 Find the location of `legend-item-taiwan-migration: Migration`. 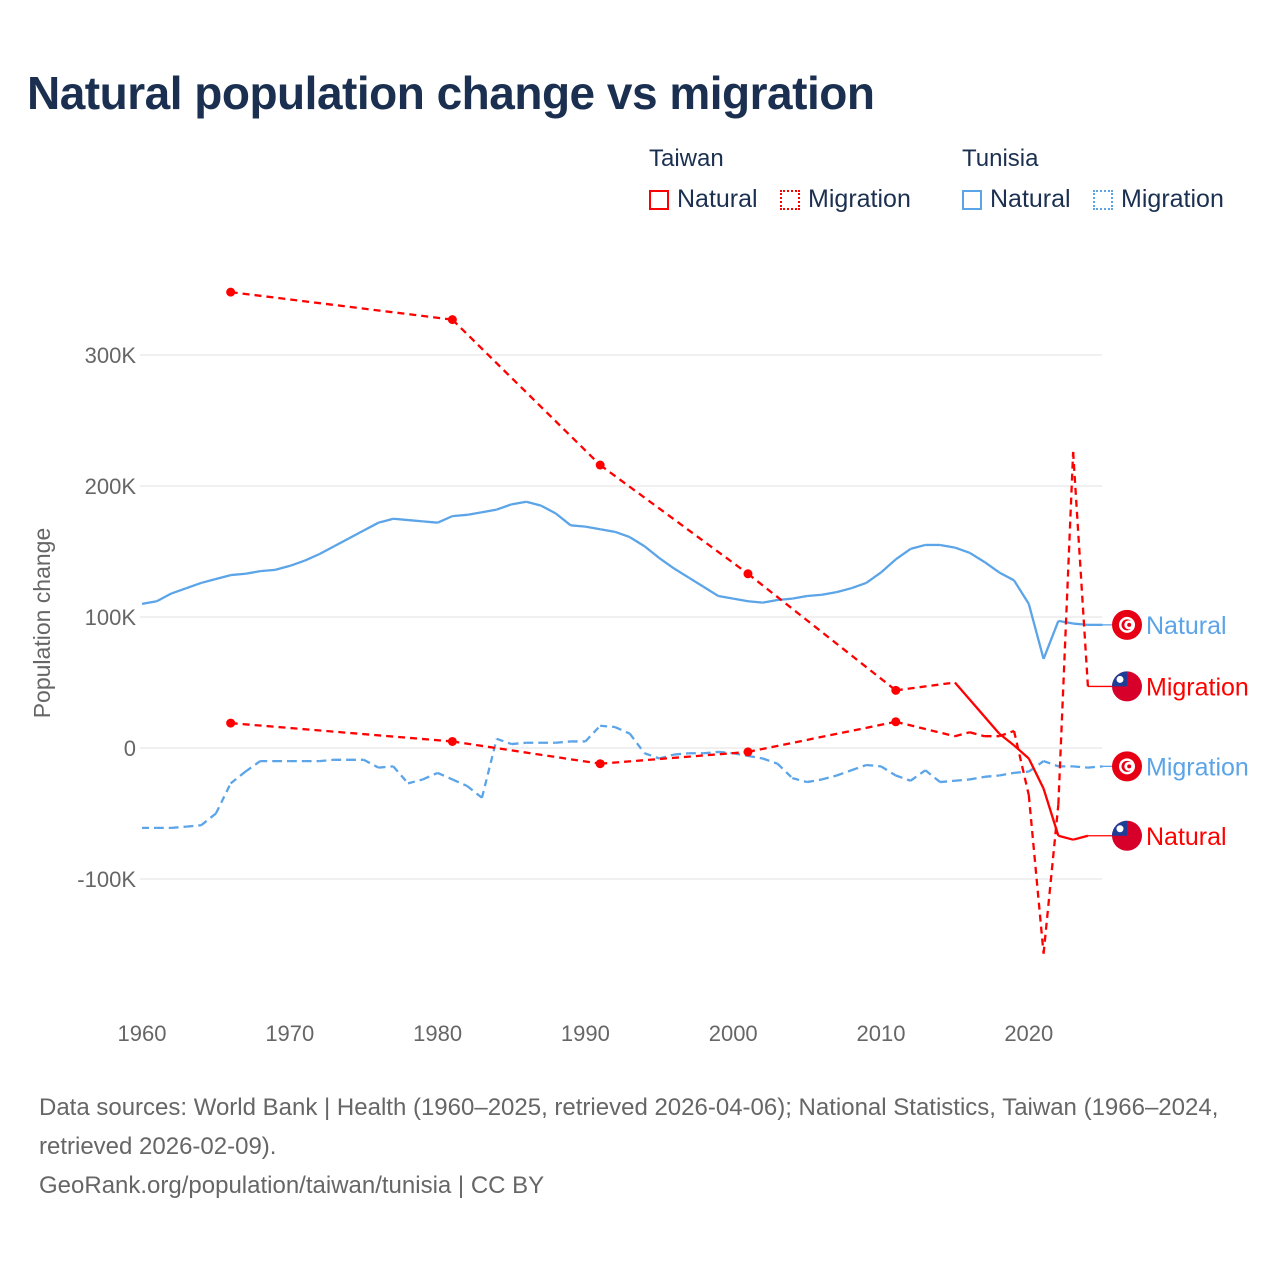

legend-item-taiwan-migration: Migration is located at coordinates (845, 199).